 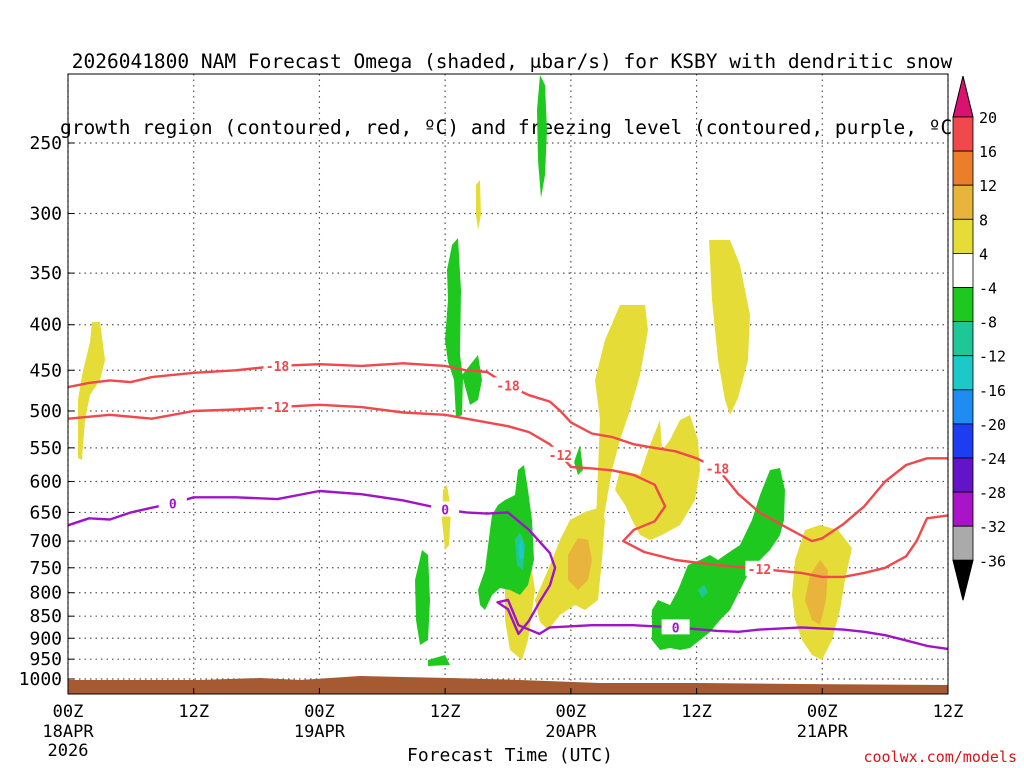 I want to click on colorbar-label: 16, so click(x=988, y=152).